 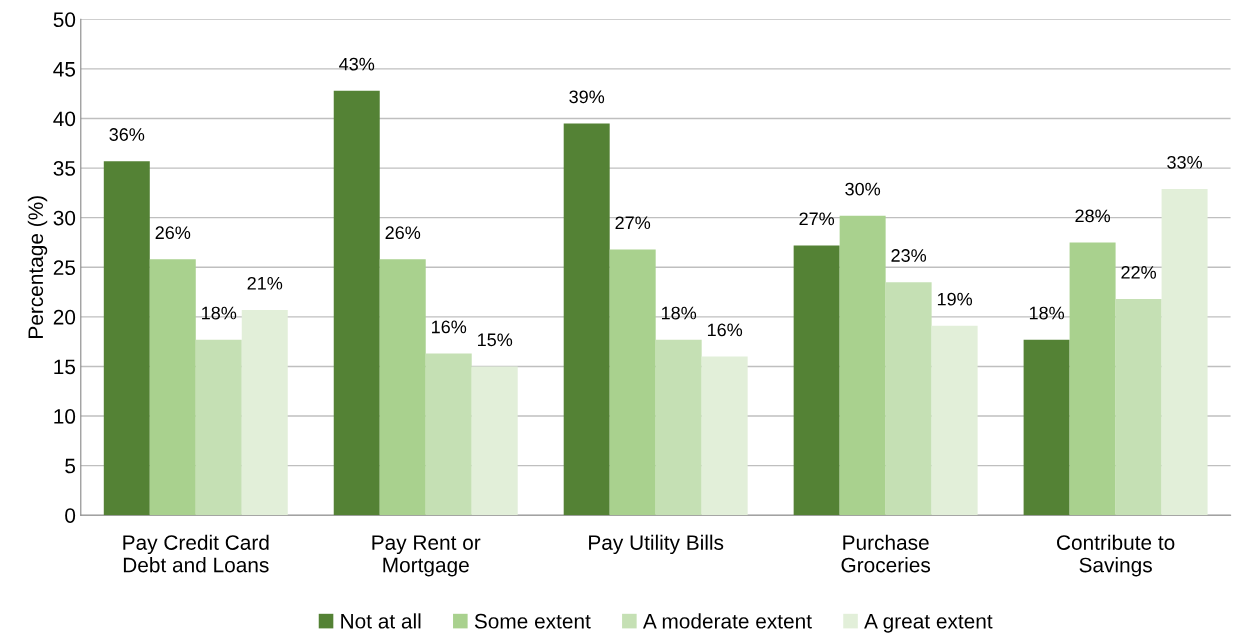 I want to click on y-axis-title: Percentage (%), so click(x=37, y=267).